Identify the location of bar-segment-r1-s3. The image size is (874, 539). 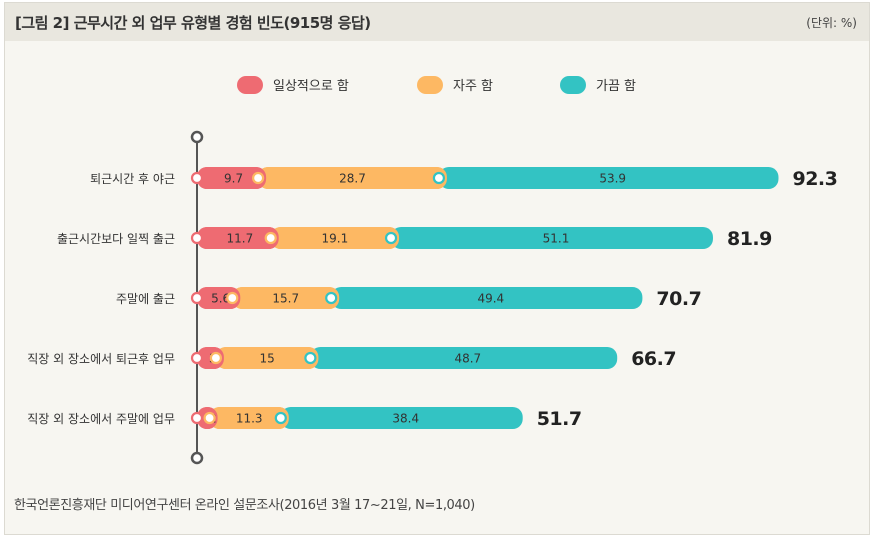
(608, 178).